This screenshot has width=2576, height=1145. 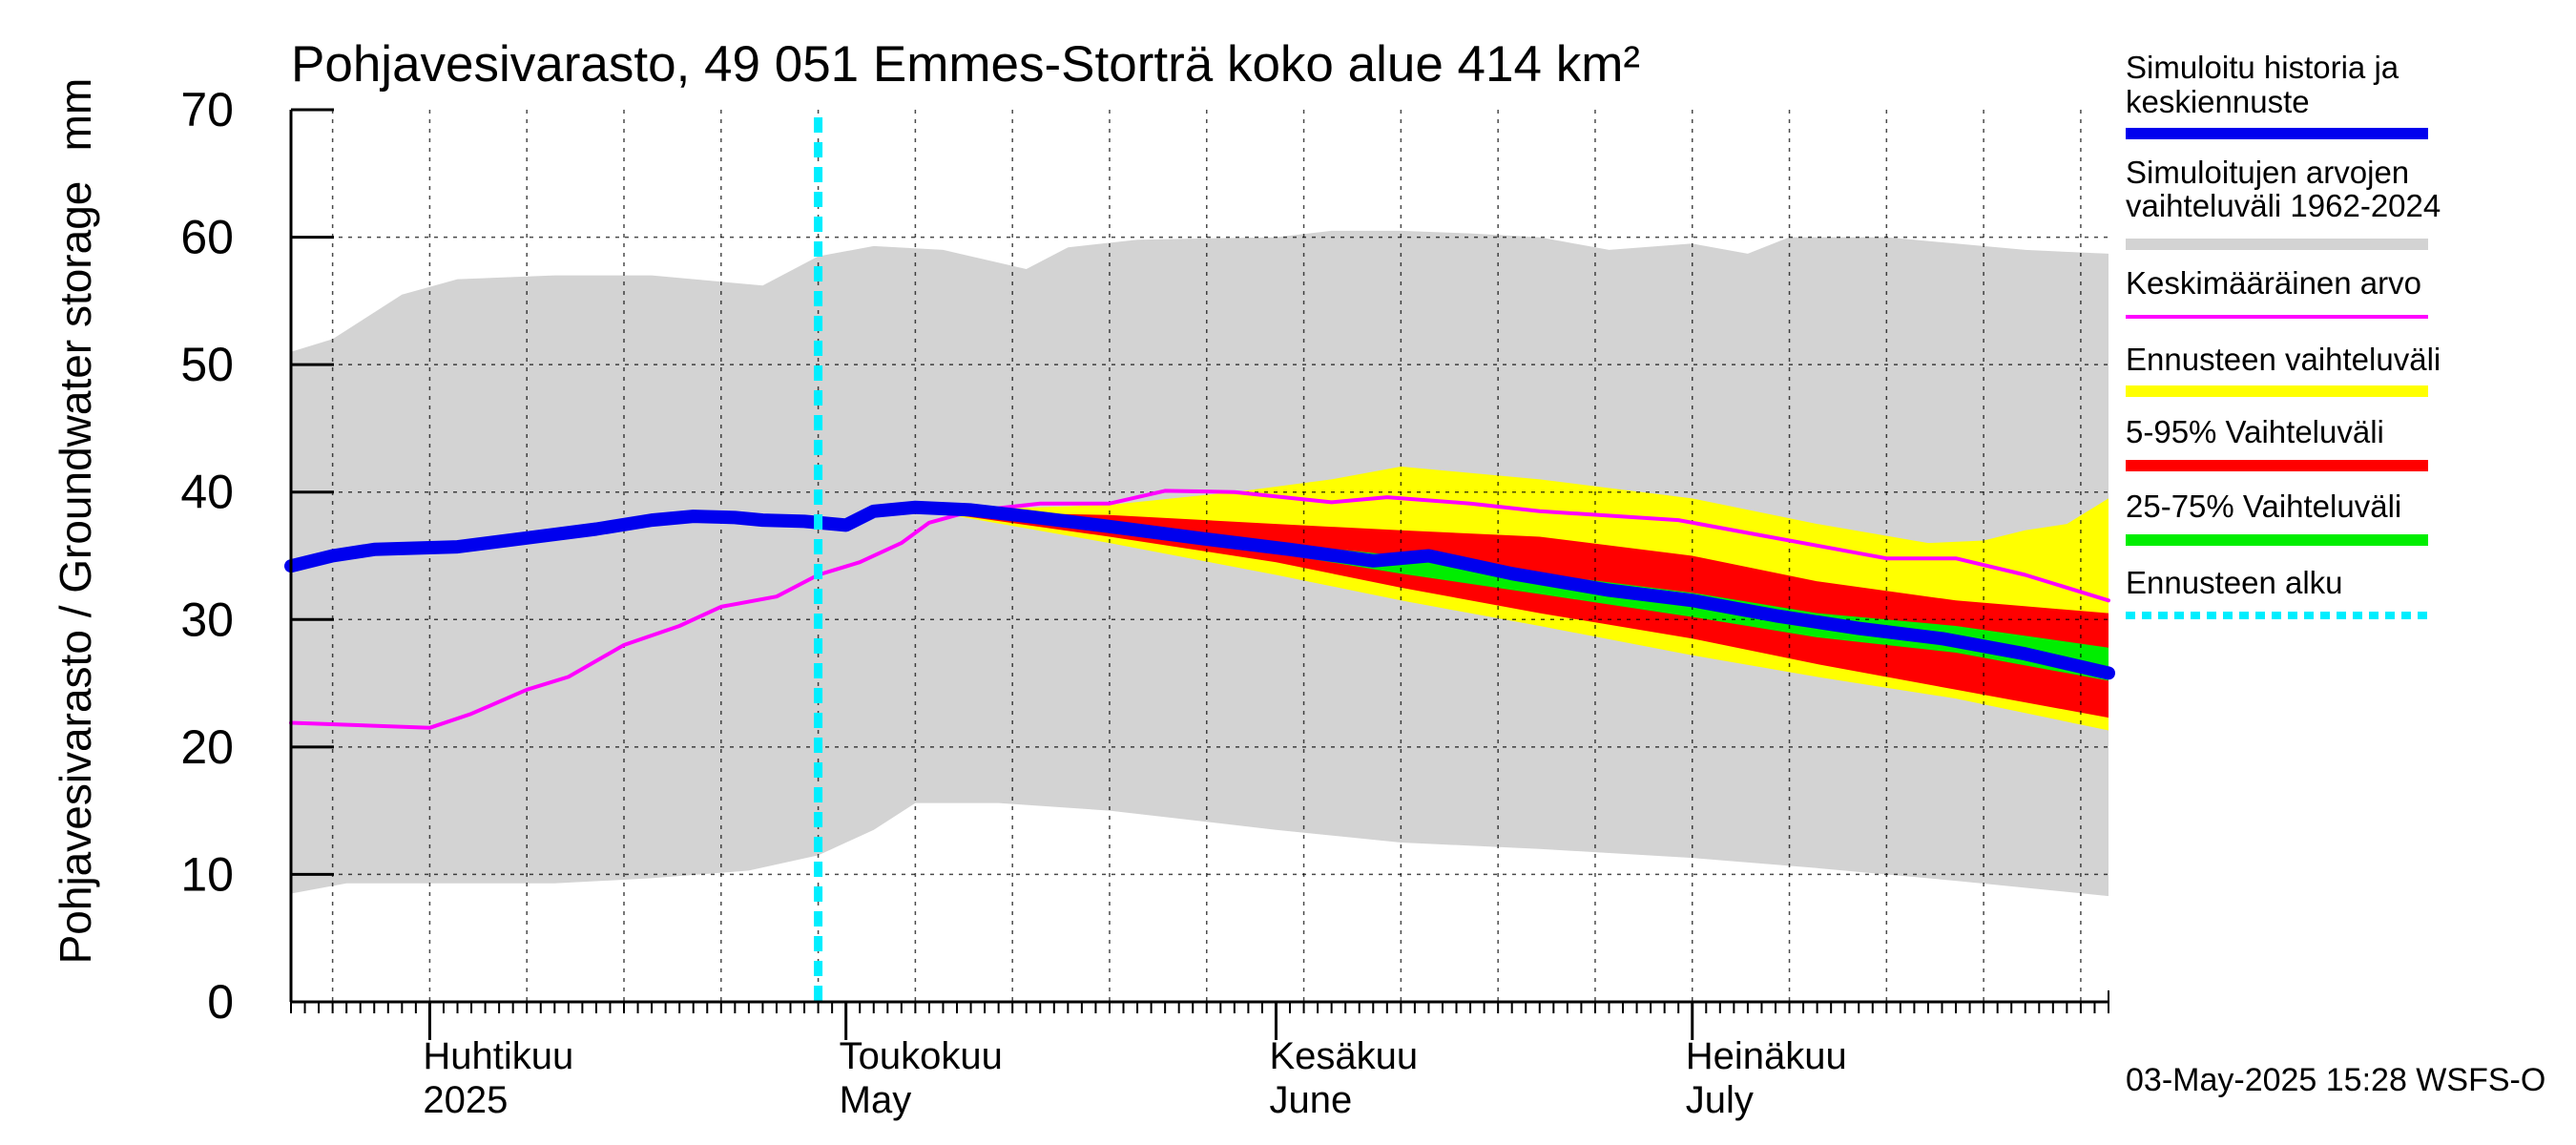 What do you see at coordinates (207, 874) in the screenshot?
I see `y-tick-label: 10` at bounding box center [207, 874].